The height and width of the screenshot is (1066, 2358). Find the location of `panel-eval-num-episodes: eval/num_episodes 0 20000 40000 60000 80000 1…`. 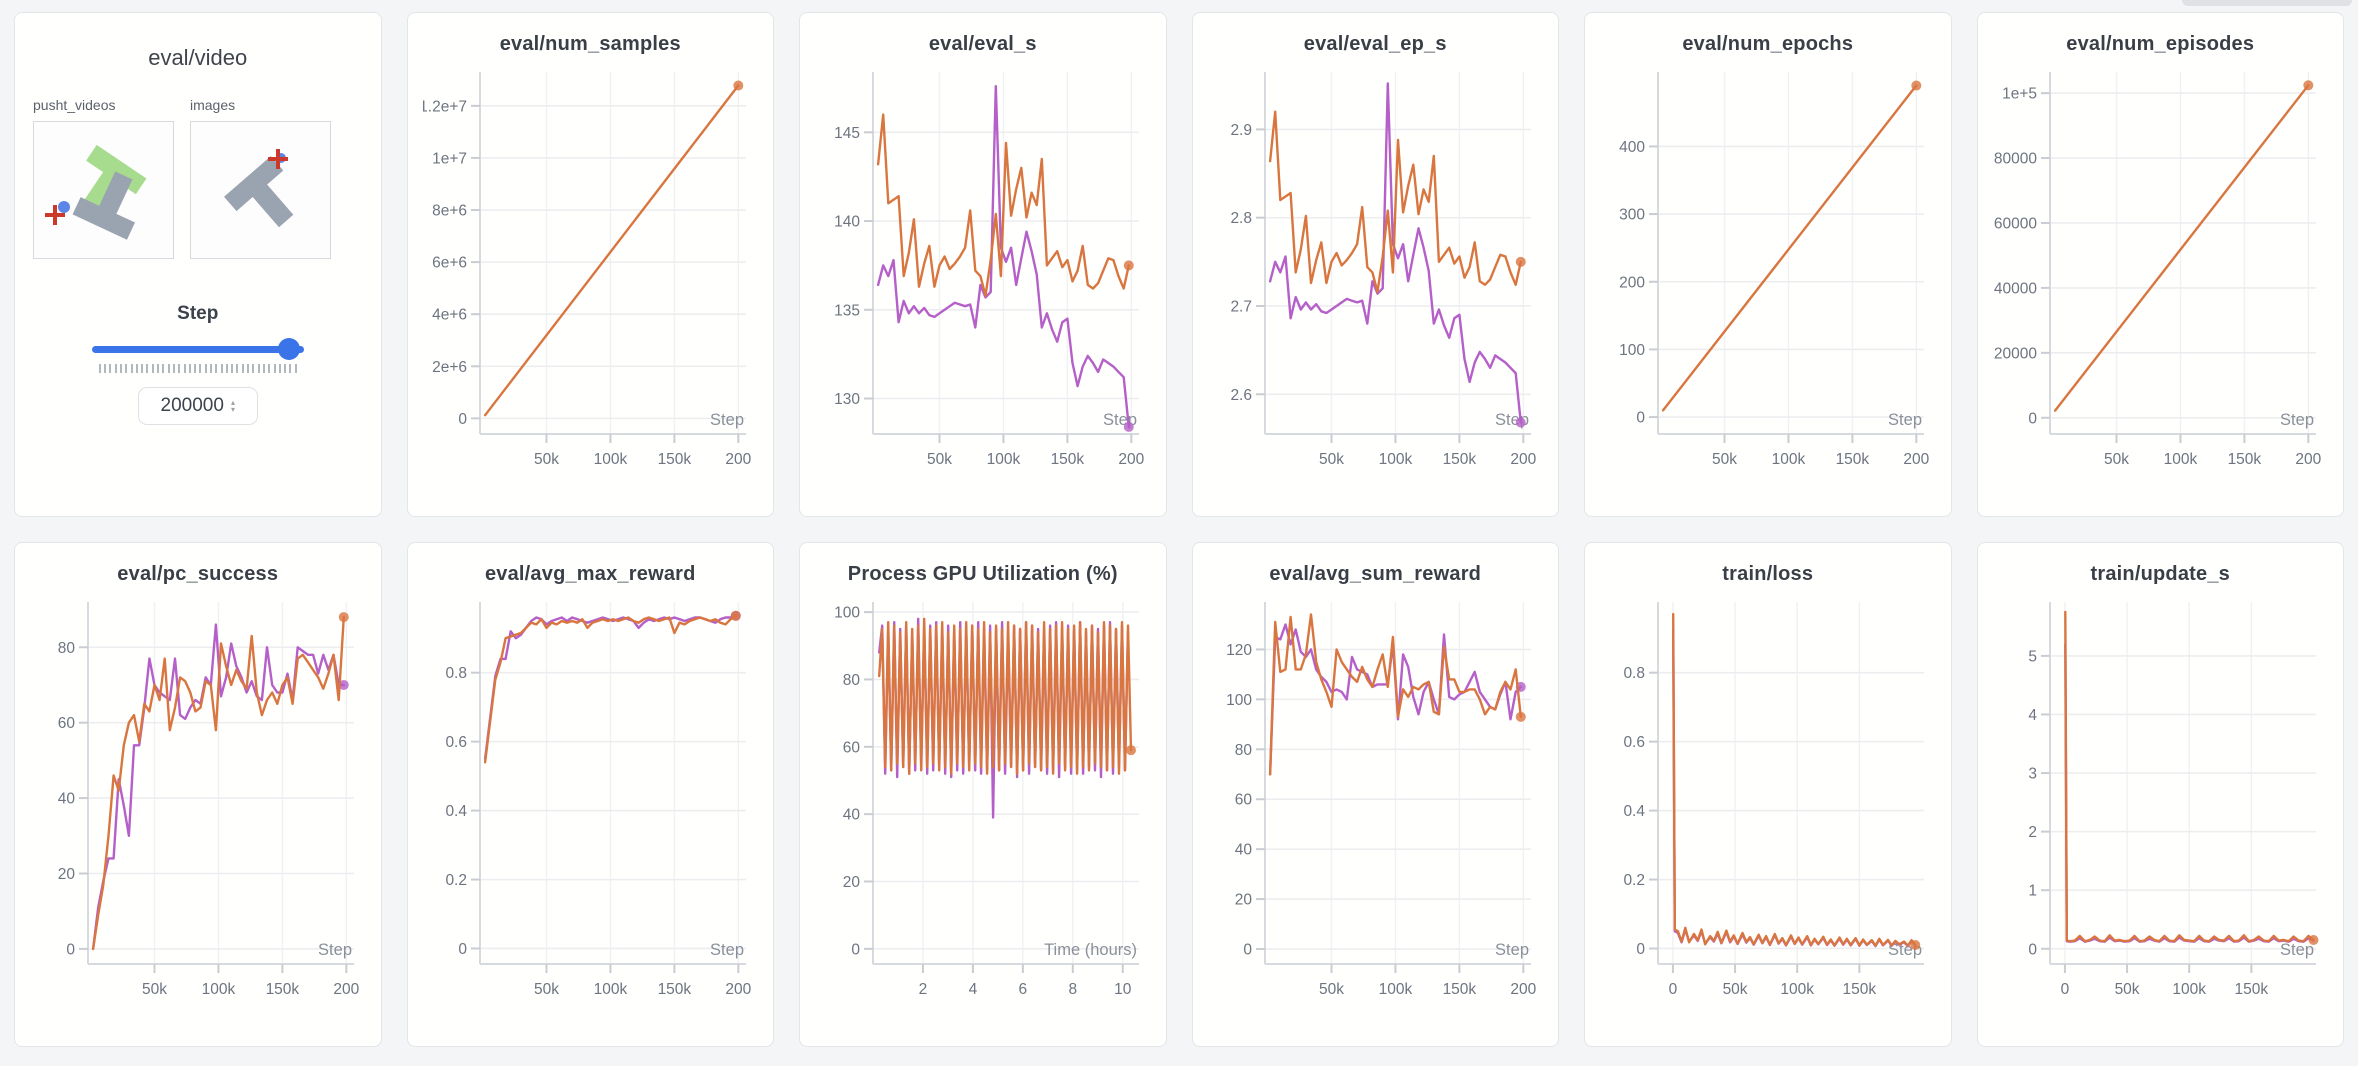

panel-eval-num-episodes: eval/num_episodes 0 20000 40000 60000 80000 1… is located at coordinates (2160, 264).